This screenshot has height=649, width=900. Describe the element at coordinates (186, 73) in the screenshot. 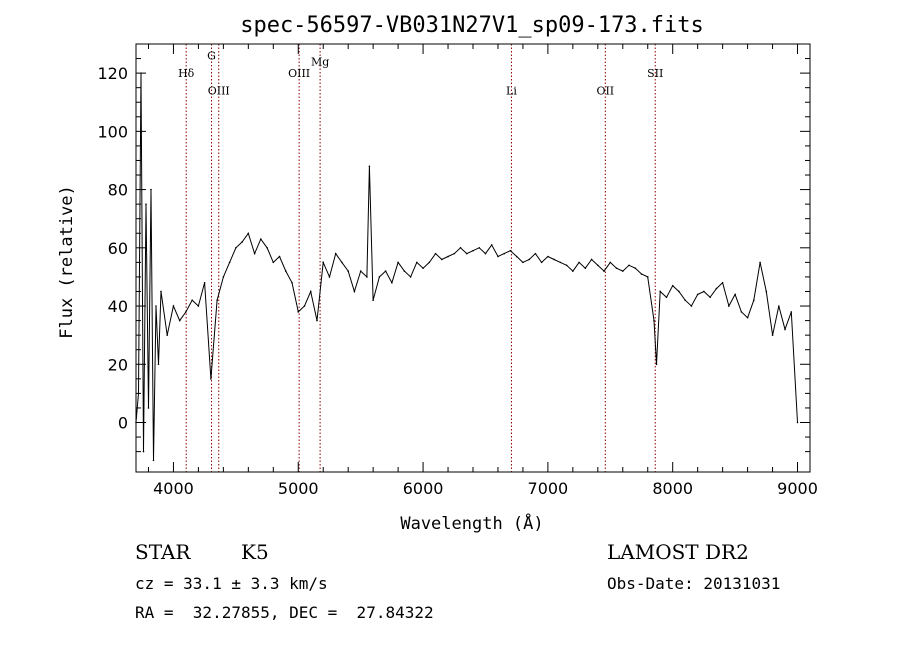

I see `spectral-line-label: Hδ` at that location.